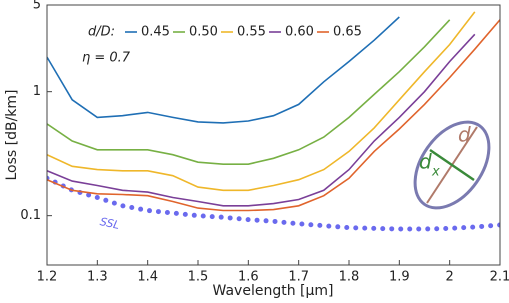 This screenshot has width=509, height=303. Describe the element at coordinates (155, 32) in the screenshot. I see `legend-label: 0.45` at that location.